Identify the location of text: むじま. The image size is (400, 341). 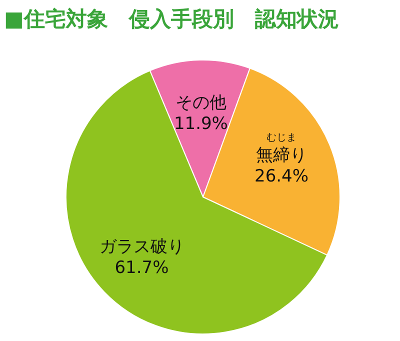
(281, 138).